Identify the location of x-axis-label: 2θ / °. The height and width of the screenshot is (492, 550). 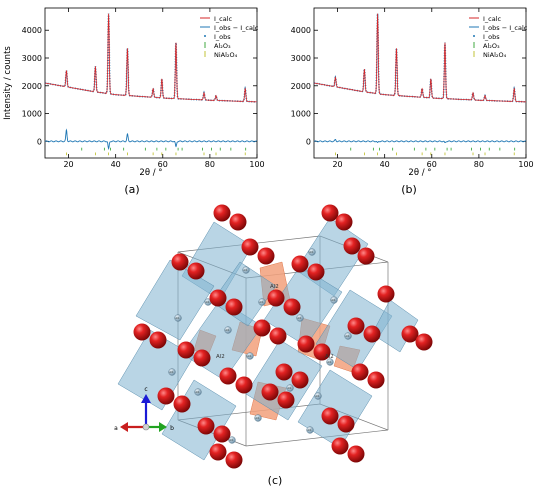
(150, 173).